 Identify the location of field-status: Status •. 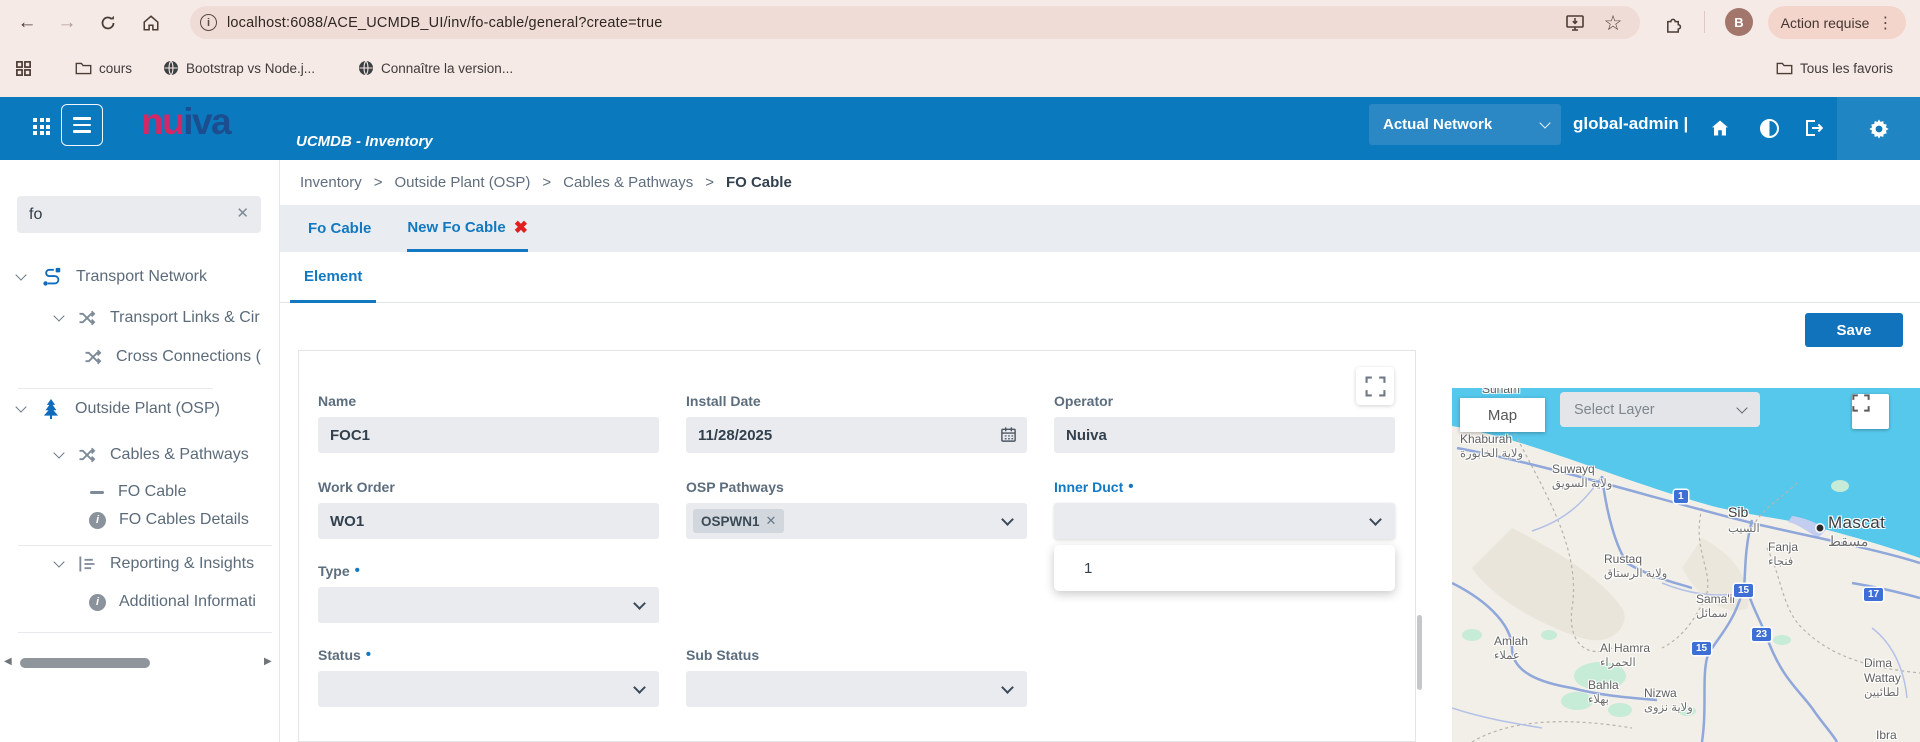
(488, 677).